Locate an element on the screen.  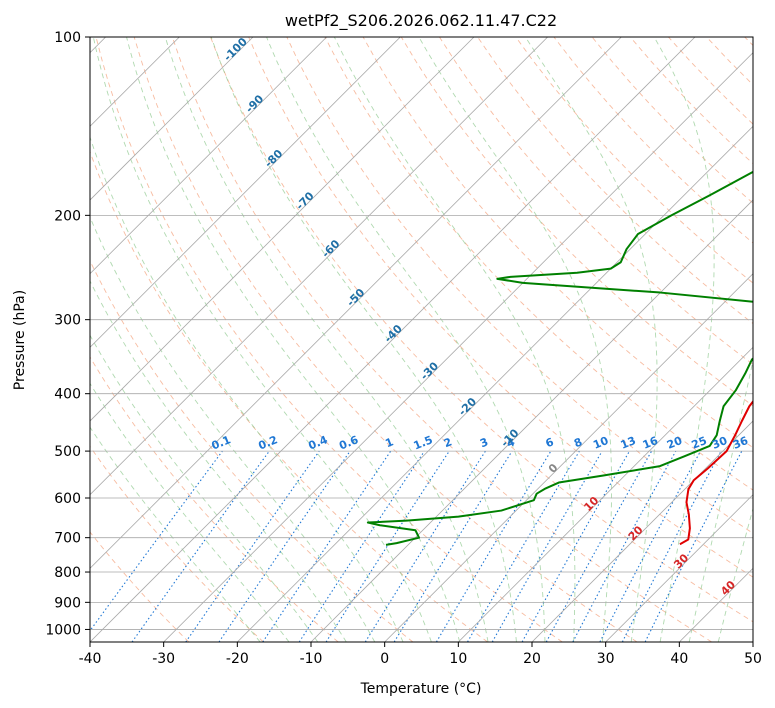
x-tick-label: 0 is located at coordinates (384, 659).